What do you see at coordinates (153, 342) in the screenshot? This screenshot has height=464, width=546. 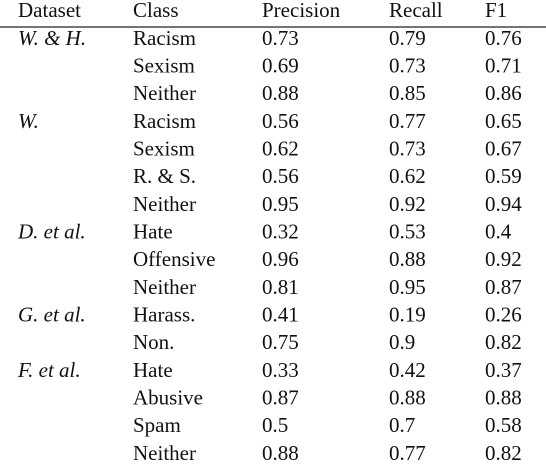 I see `class-cell: Non.` at bounding box center [153, 342].